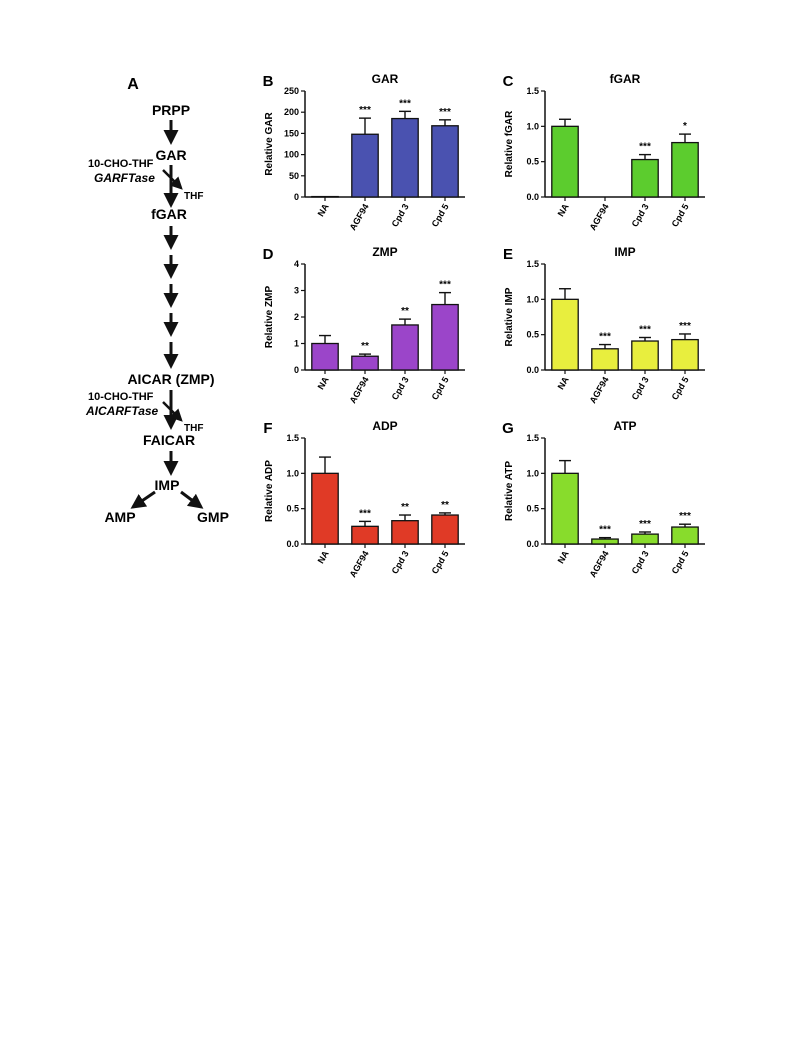 This screenshot has height=1057, width=793. What do you see at coordinates (124, 178) in the screenshot?
I see `garftase-enzyme: GARFTase` at bounding box center [124, 178].